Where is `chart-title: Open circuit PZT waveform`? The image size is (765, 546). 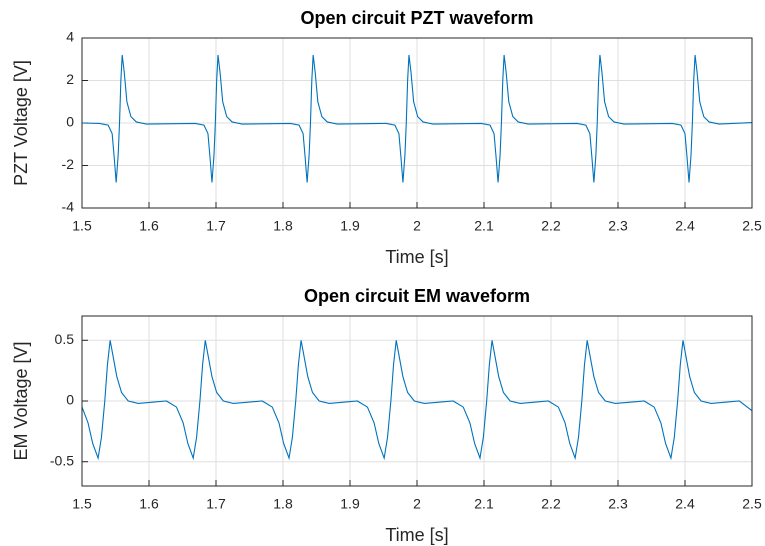 chart-title: Open circuit PZT waveform is located at coordinates (416, 18).